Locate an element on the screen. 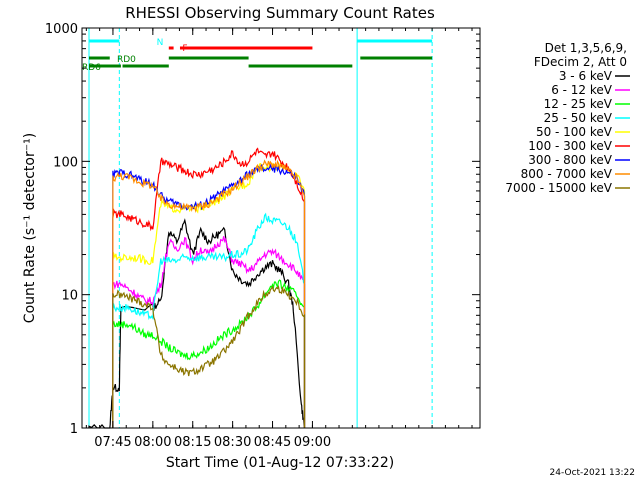  legend-label-3: 25 - 50 keV is located at coordinates (578, 118).